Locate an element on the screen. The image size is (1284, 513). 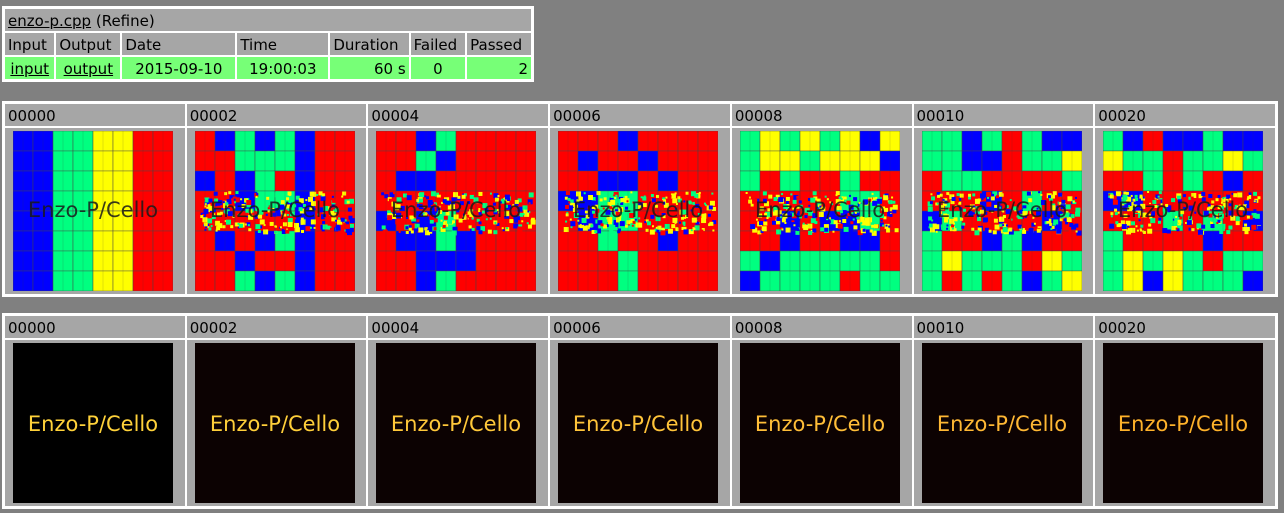
header-date: Date is located at coordinates (179, 44).